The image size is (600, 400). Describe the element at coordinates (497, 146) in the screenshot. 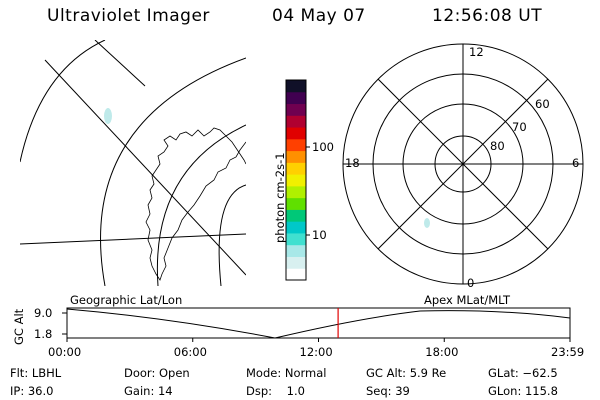

I see `polar-label-80: 80` at that location.